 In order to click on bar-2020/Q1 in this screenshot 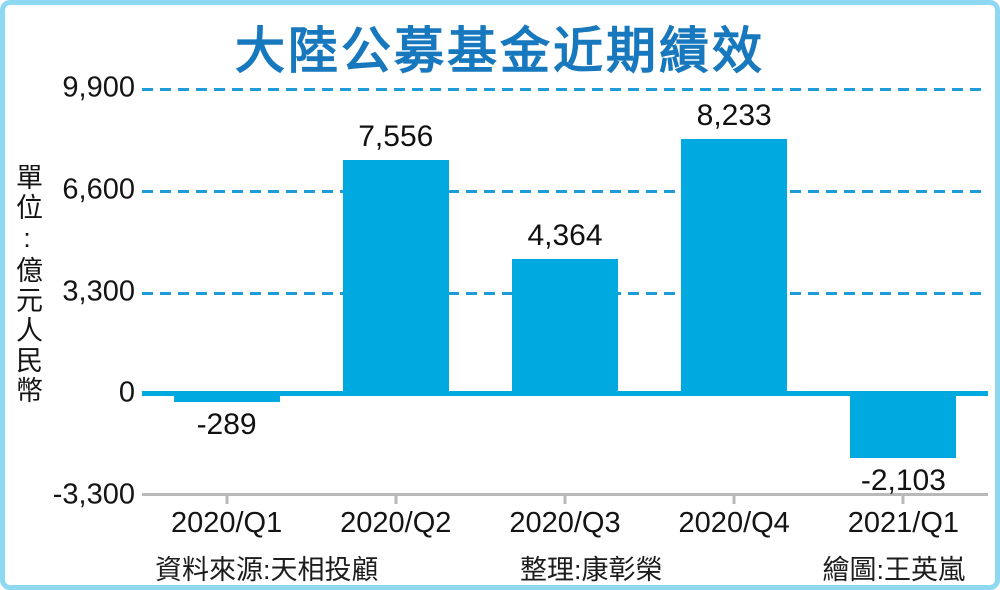, I will do `click(226, 398)`.